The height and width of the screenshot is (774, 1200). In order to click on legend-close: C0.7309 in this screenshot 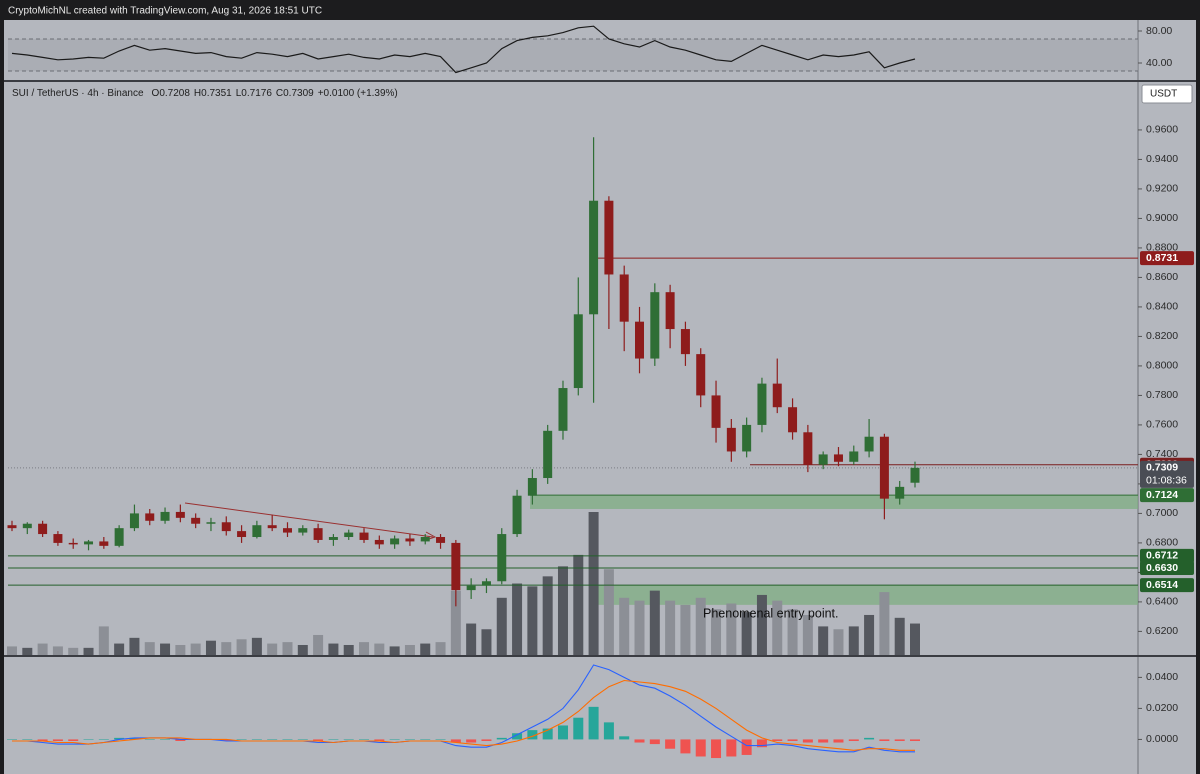, I will do `click(295, 93)`.